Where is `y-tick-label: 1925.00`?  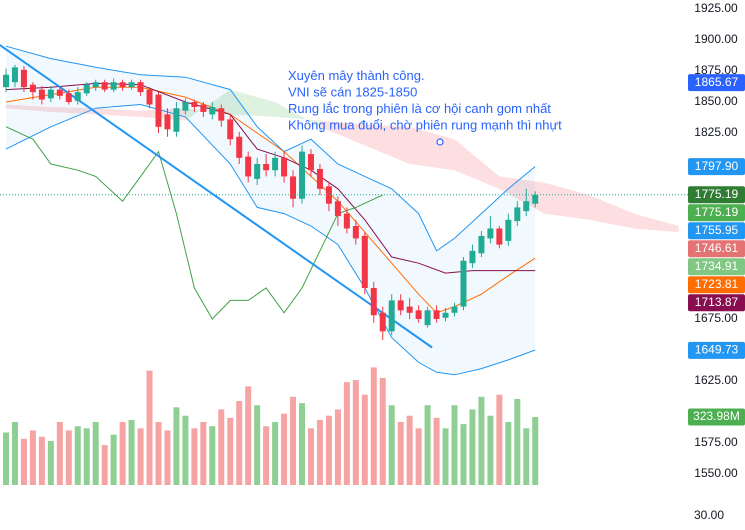
y-tick-label: 1925.00 is located at coordinates (716, 8).